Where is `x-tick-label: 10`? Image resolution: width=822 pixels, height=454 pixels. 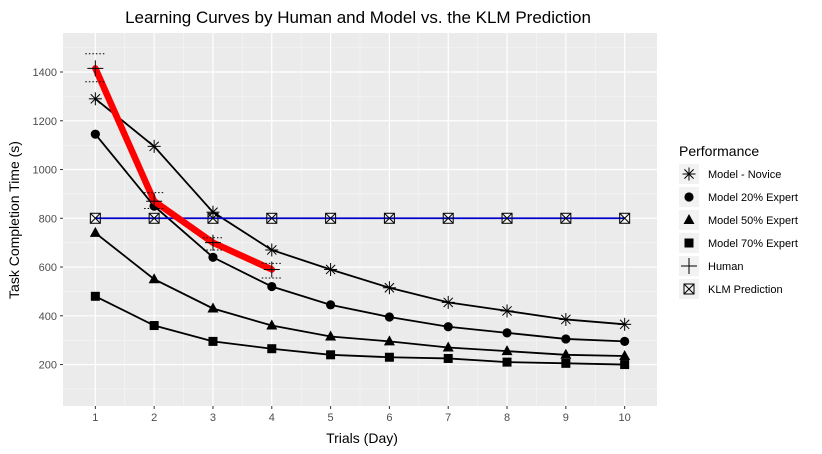 x-tick-label: 10 is located at coordinates (625, 418).